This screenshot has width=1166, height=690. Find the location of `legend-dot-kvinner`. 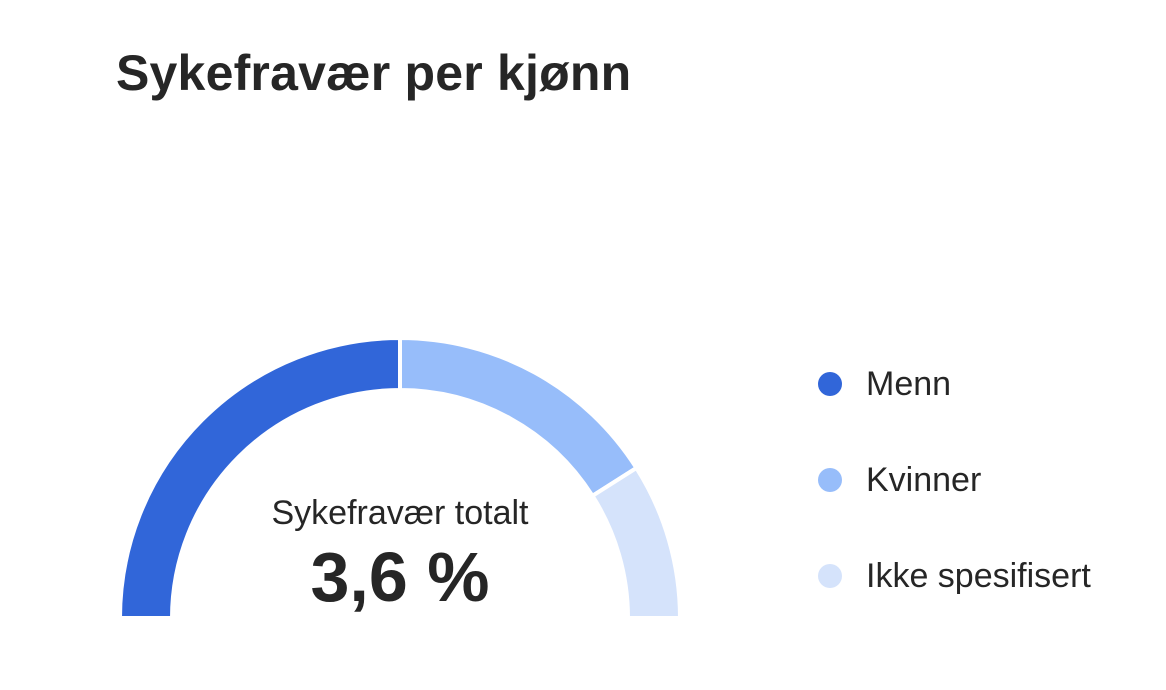

legend-dot-kvinner is located at coordinates (830, 480).